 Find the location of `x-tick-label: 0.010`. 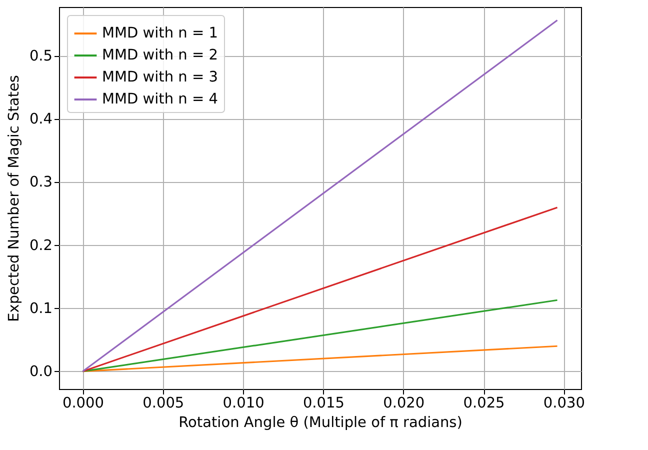

x-tick-label: 0.010 is located at coordinates (243, 404).